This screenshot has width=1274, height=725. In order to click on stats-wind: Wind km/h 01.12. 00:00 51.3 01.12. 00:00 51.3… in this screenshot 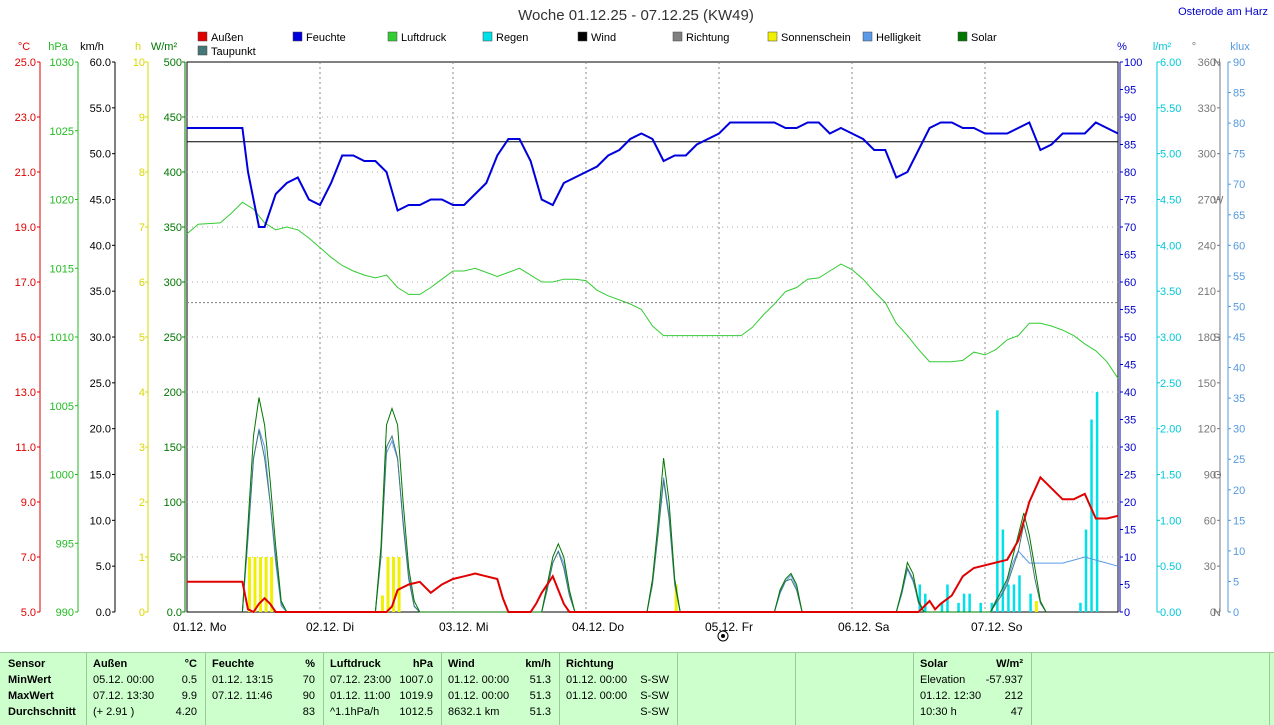, I will do `click(500, 689)`.